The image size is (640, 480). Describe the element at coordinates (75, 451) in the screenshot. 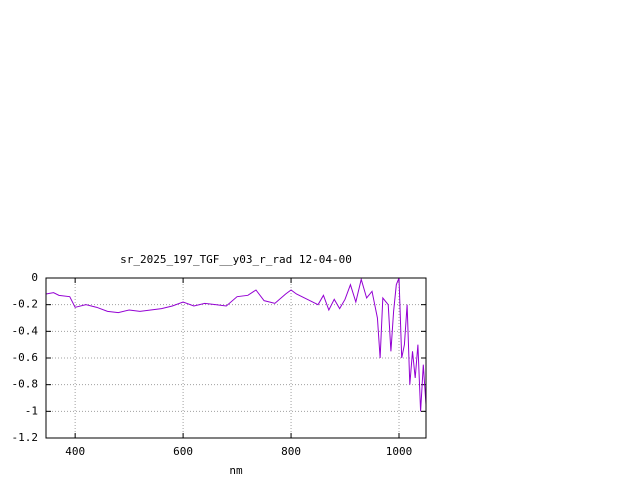

I see `x-tick-label: 400` at that location.